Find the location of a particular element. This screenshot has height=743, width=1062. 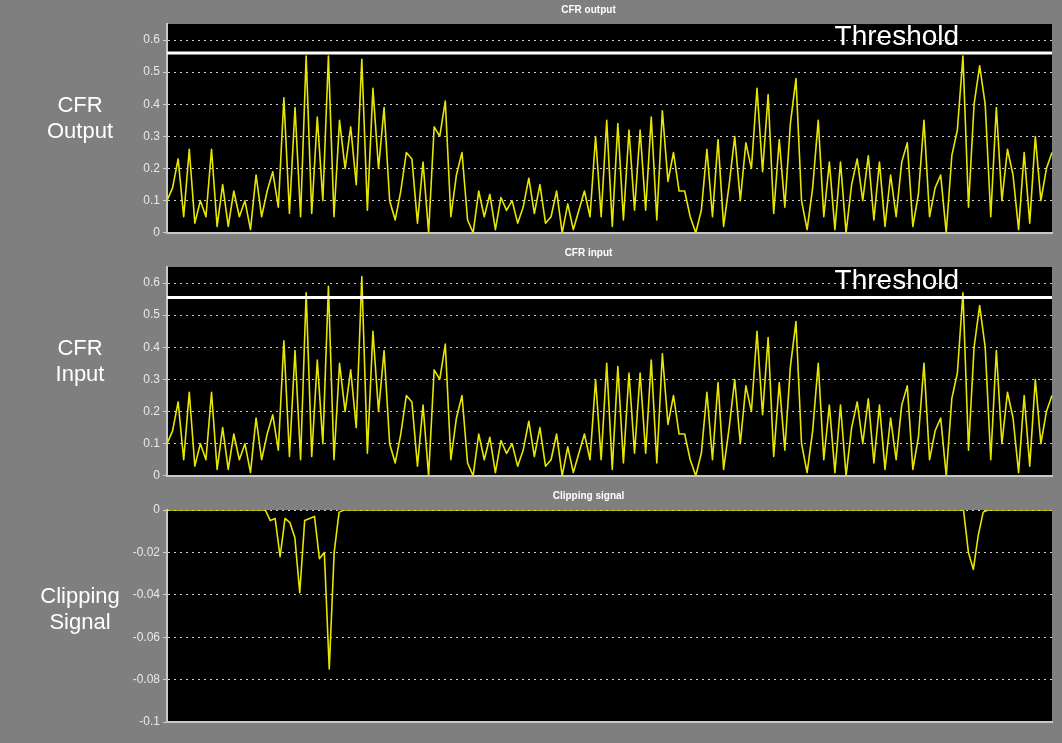

chart-title: CFR input is located at coordinates (589, 252).